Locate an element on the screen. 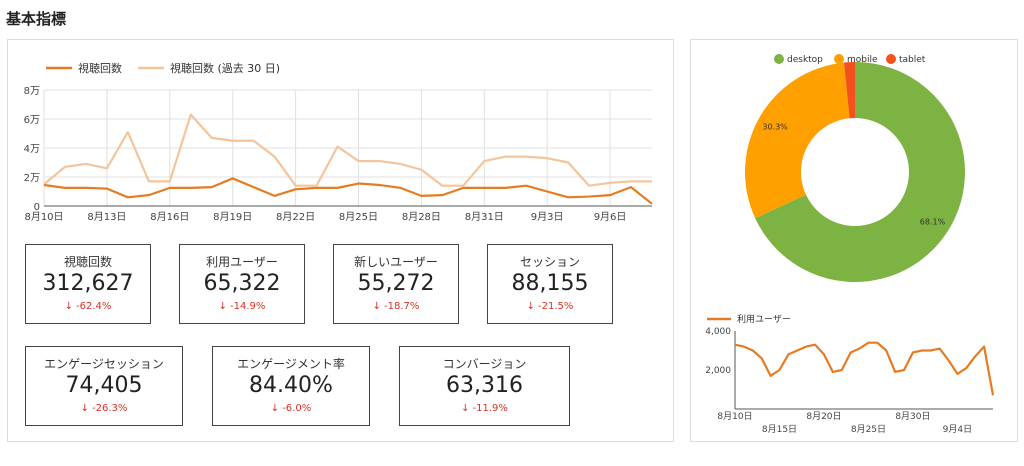 The image size is (1024, 466). x-tick-label: 8月13日 is located at coordinates (106, 217).